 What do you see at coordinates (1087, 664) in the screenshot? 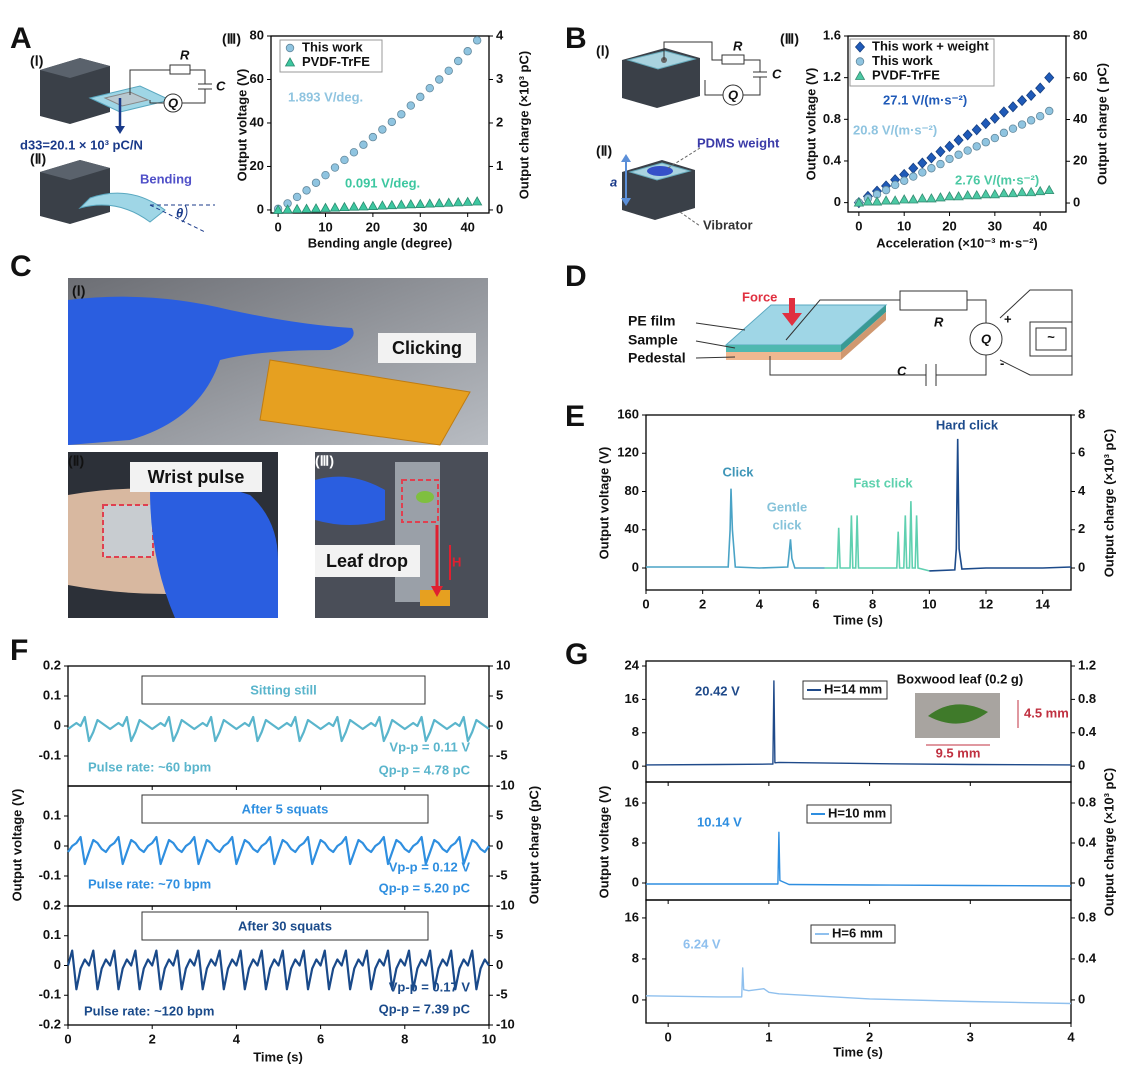
I see `y2-tick-label: 1.2` at bounding box center [1087, 664].